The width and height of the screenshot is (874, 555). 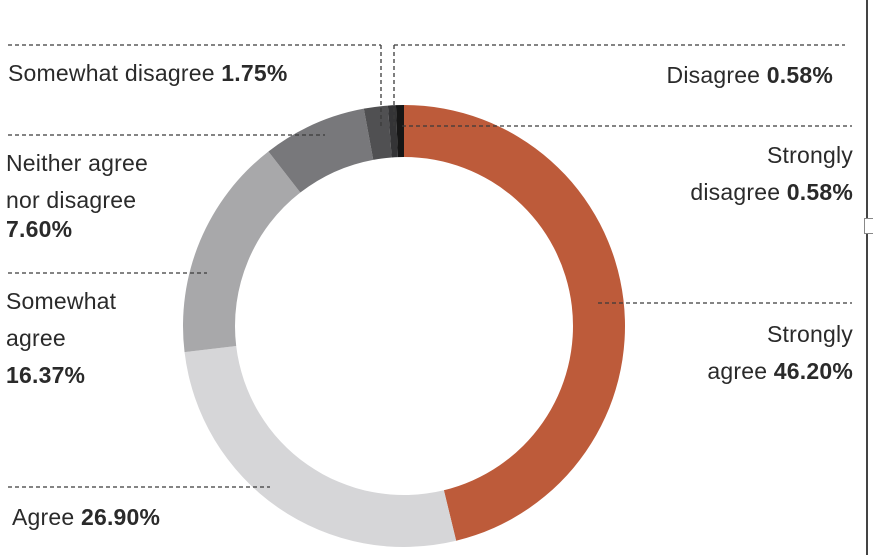 What do you see at coordinates (392, 131) in the screenshot?
I see `slice-disagree` at bounding box center [392, 131].